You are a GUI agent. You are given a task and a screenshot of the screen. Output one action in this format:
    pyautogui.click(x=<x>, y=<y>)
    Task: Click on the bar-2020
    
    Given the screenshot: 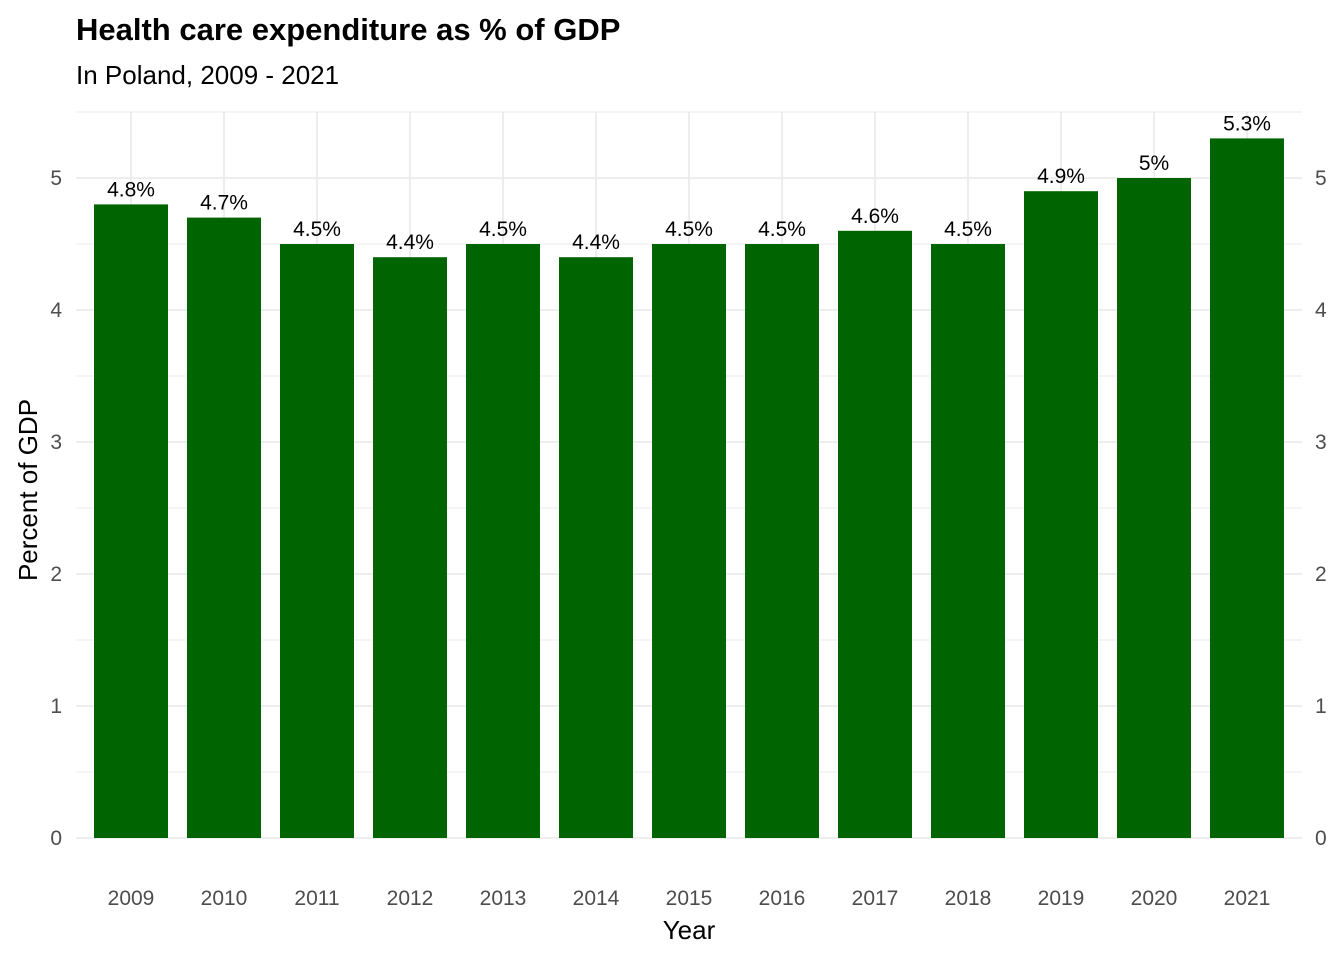 What is the action you would take?
    pyautogui.click(x=1154, y=508)
    